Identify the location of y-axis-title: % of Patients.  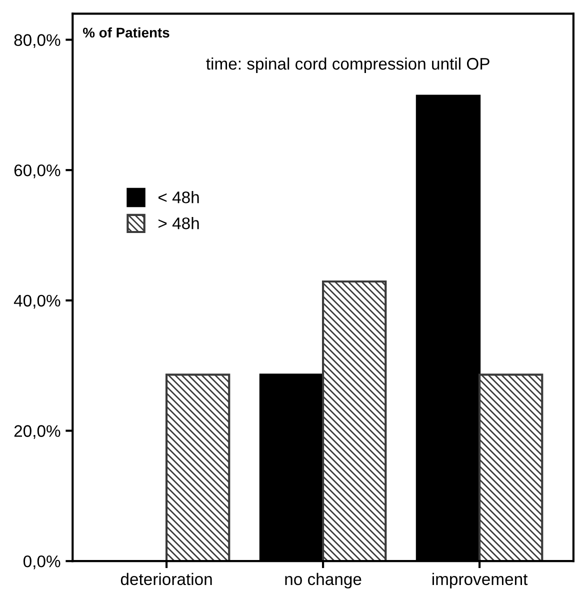
(126, 32).